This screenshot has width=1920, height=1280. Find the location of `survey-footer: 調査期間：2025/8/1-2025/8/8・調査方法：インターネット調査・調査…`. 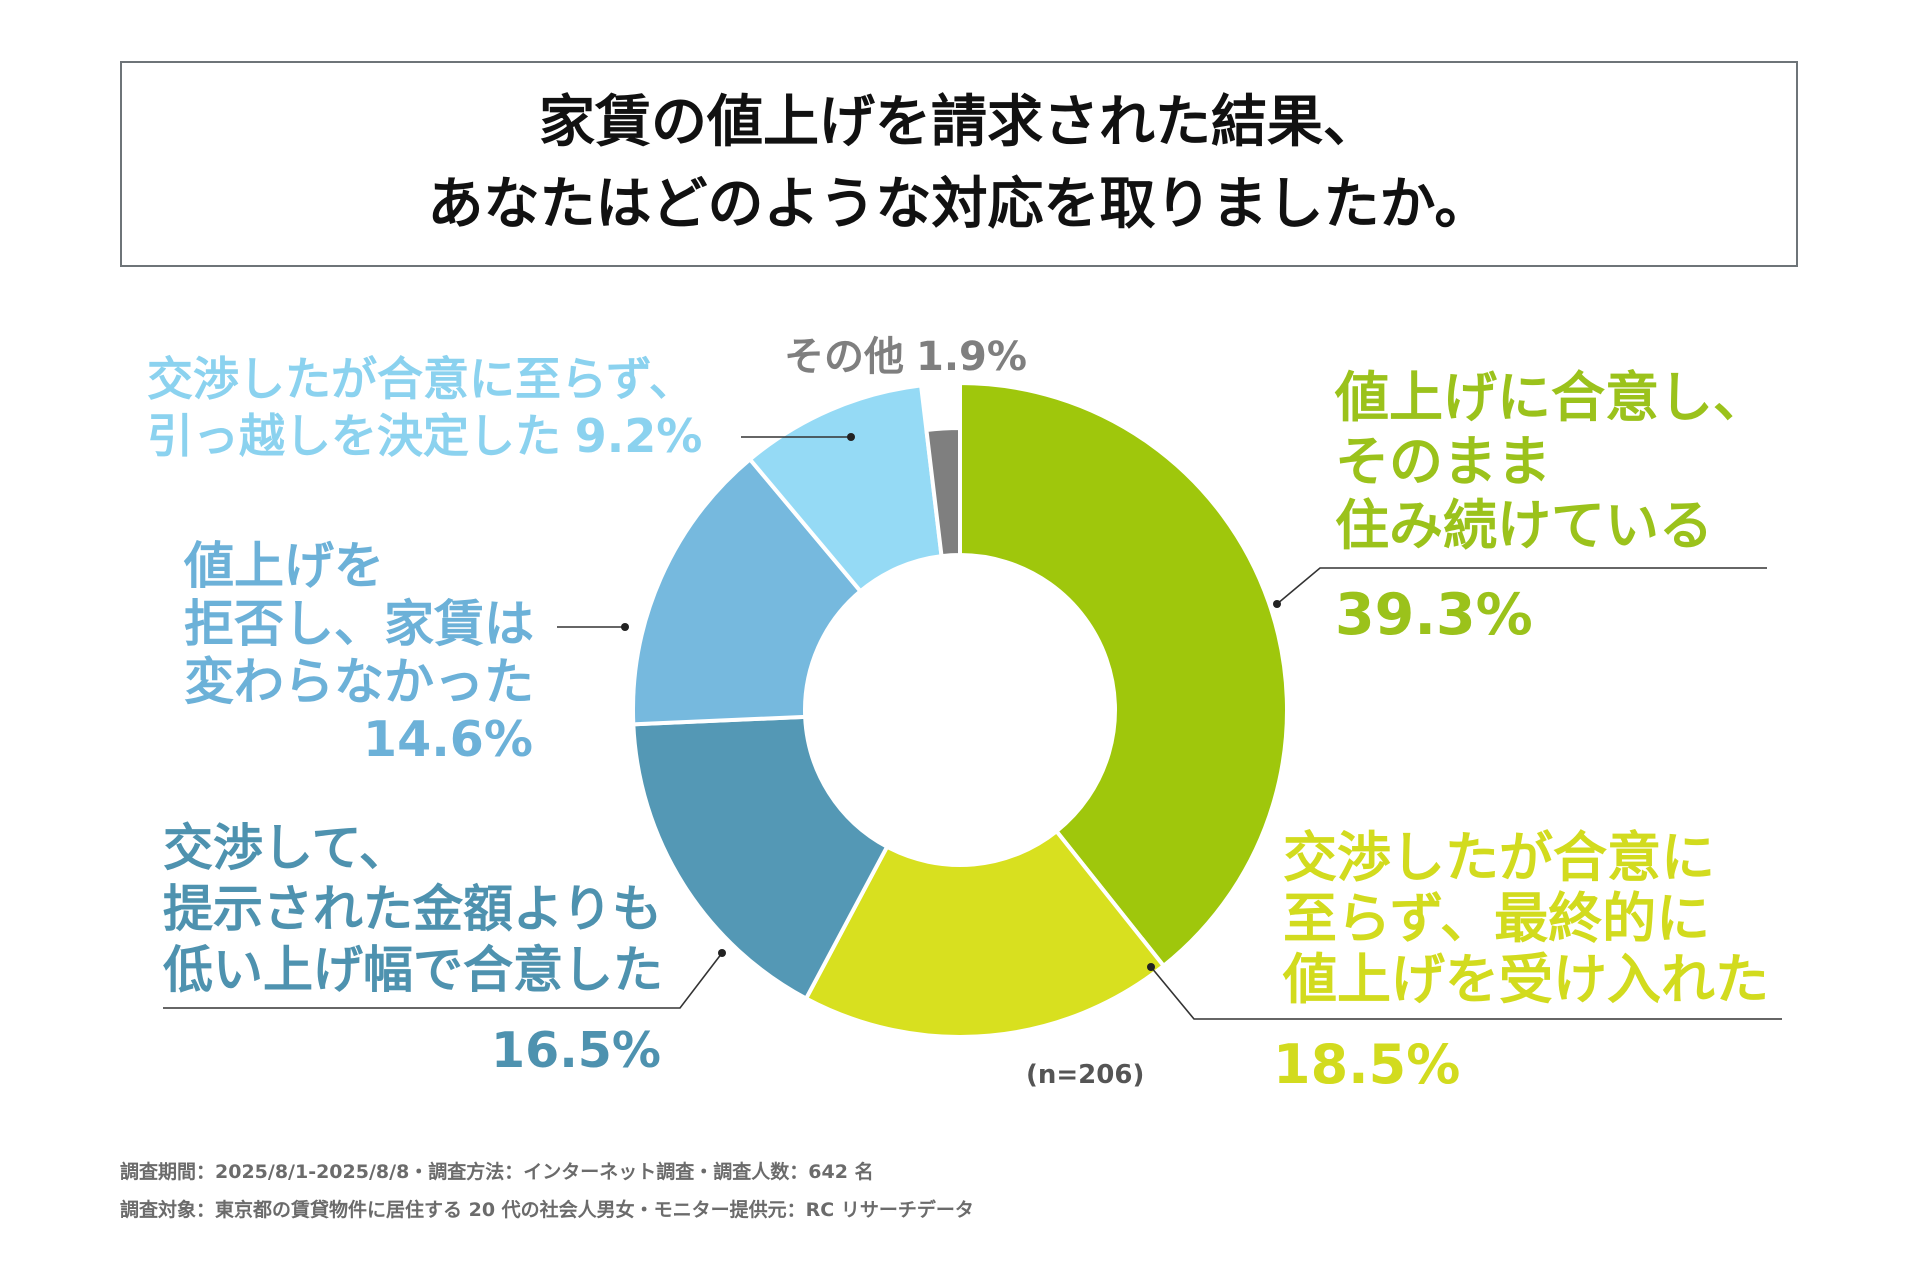

survey-footer: 調査期間：2025/8/1-2025/8/8・調査方法：インターネット調査・調査… is located at coordinates (547, 1191).